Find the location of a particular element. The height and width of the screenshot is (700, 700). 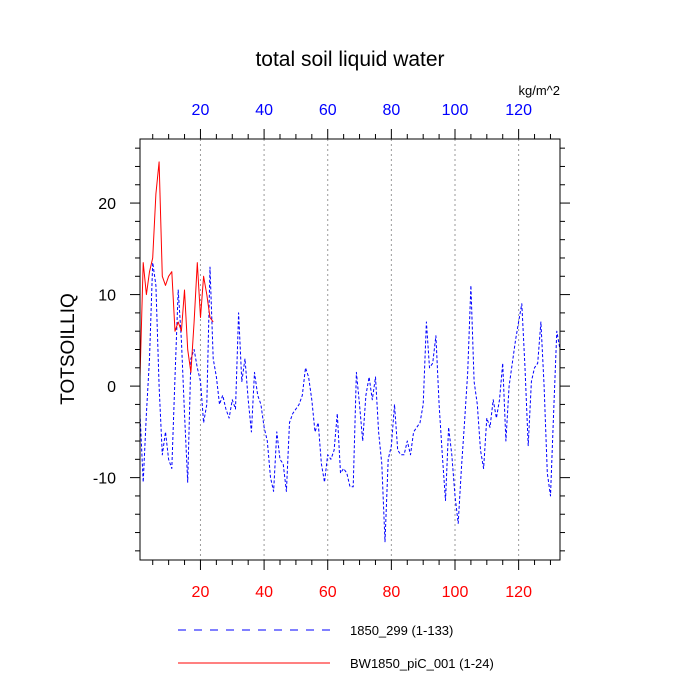

units-label: kg/m^2 is located at coordinates (539, 90).